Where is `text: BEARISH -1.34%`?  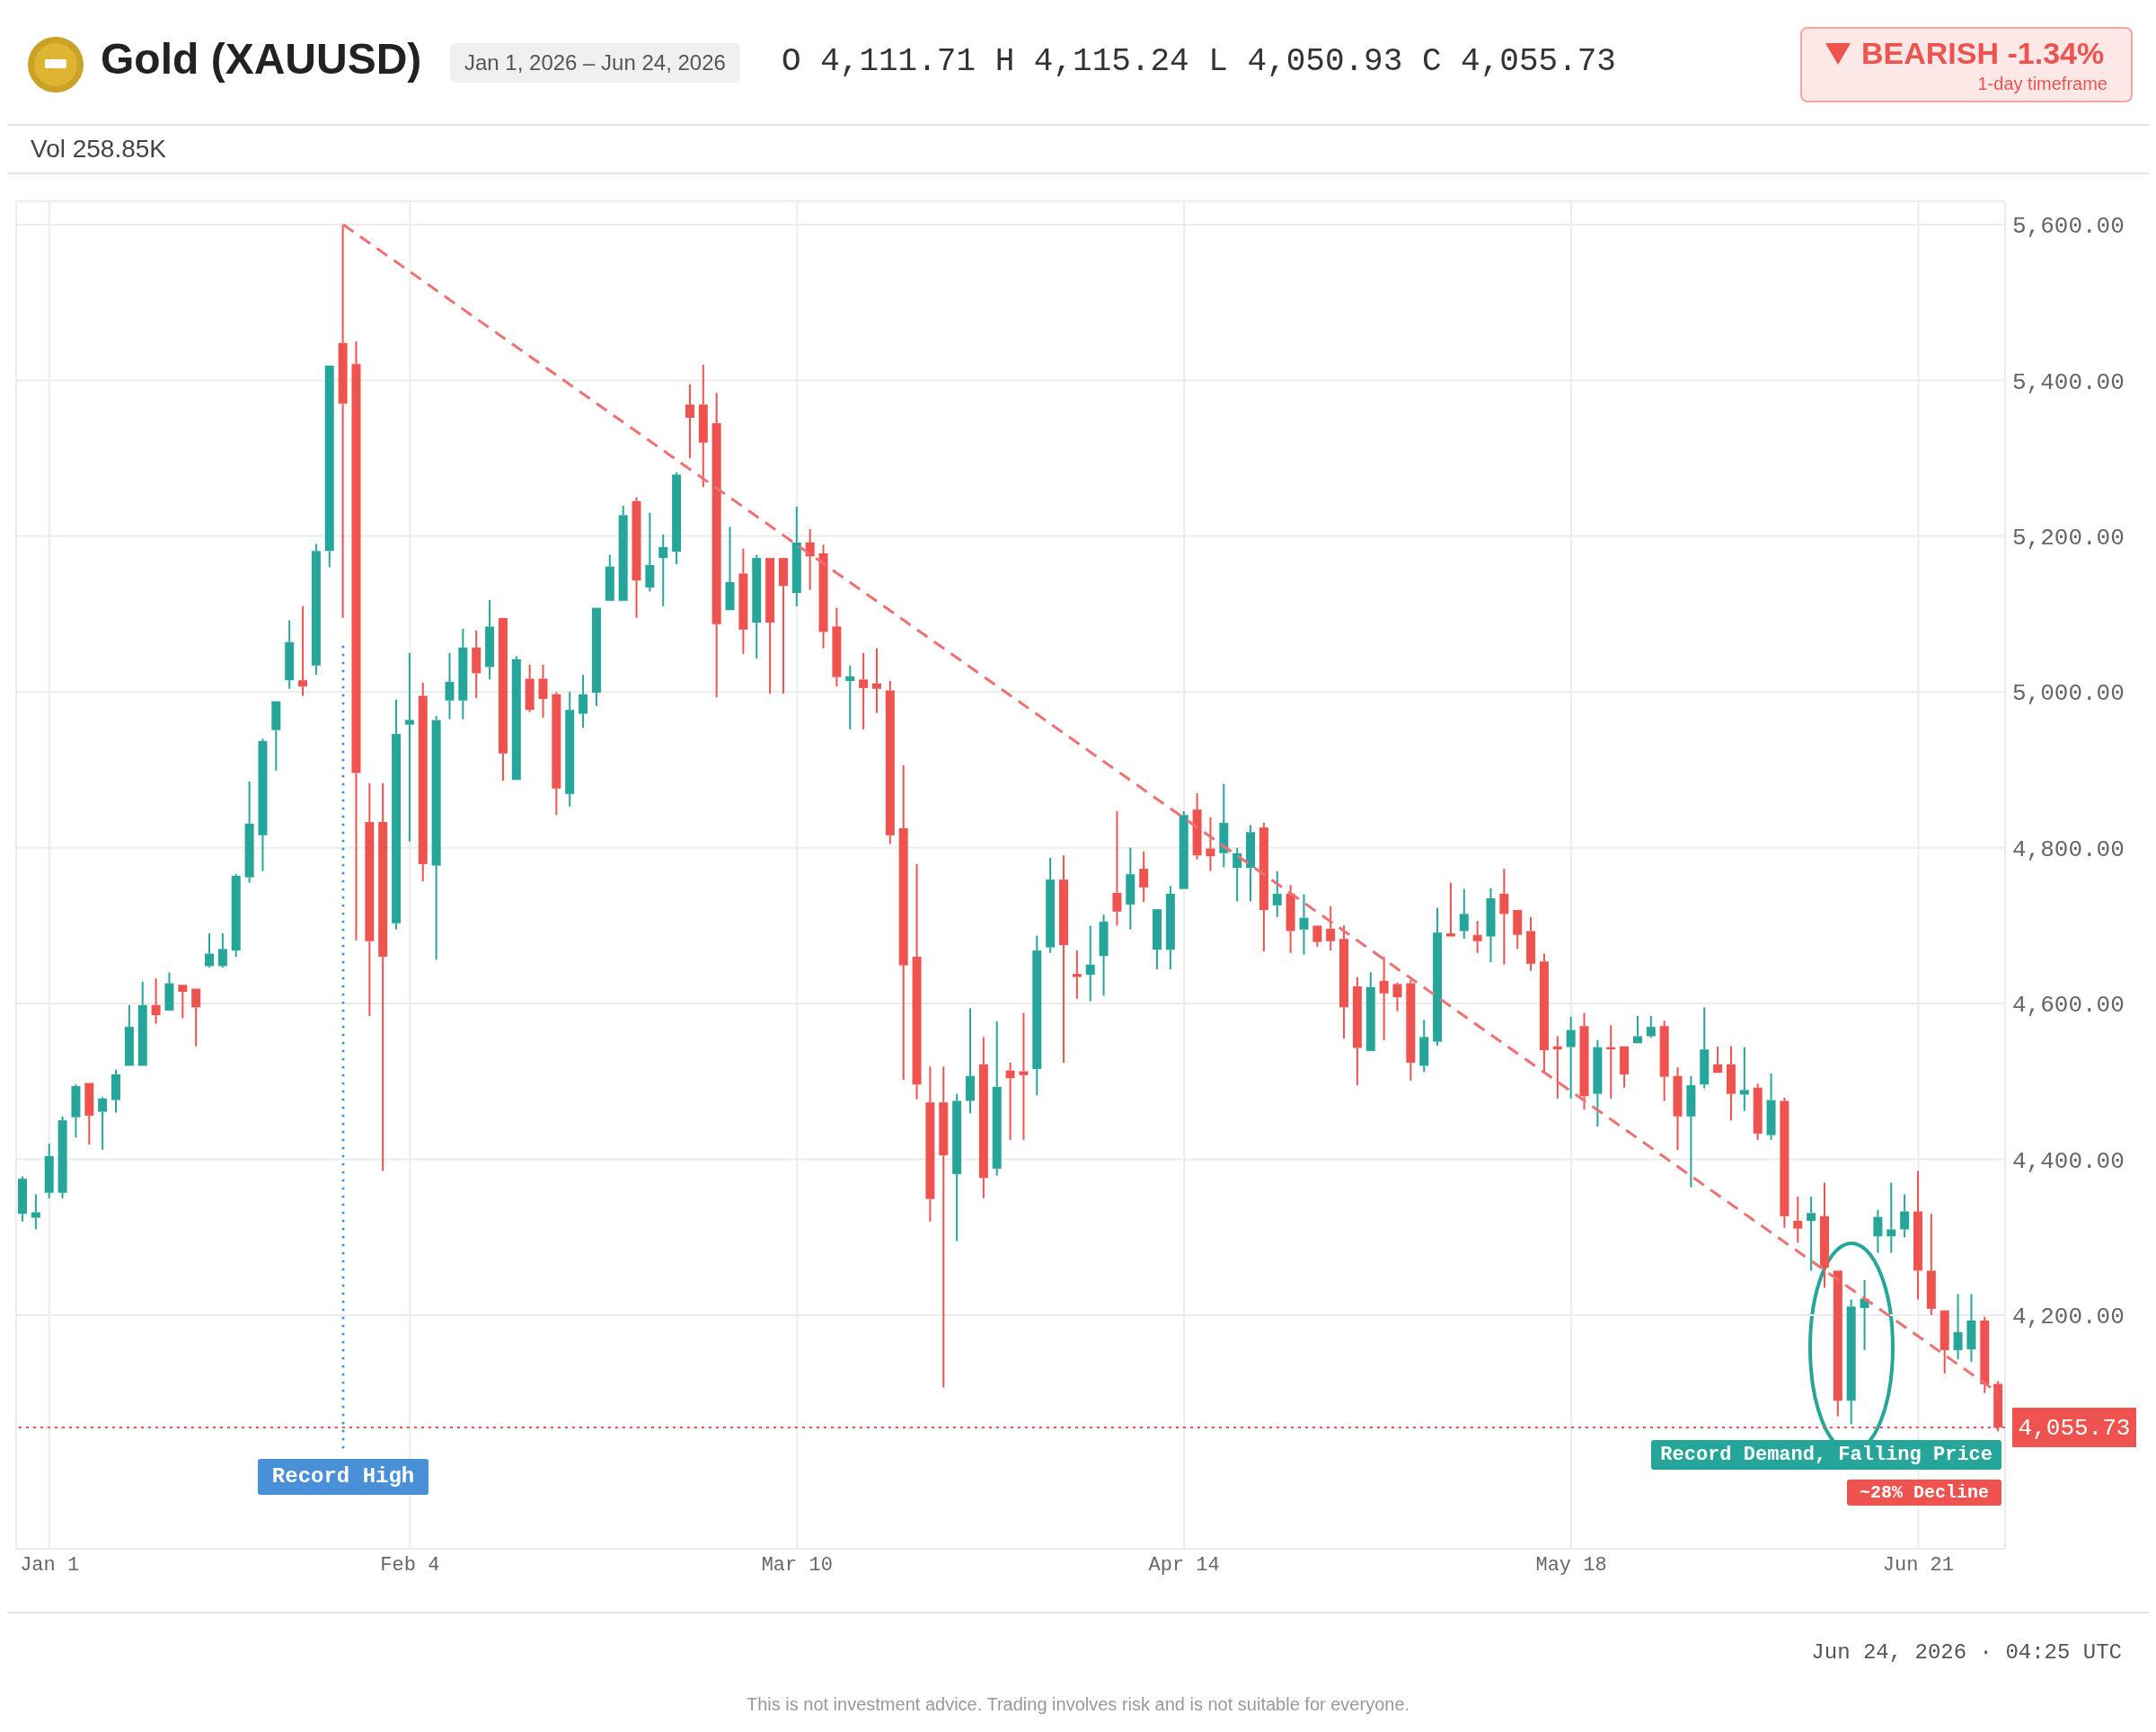 text: BEARISH -1.34% is located at coordinates (1983, 53).